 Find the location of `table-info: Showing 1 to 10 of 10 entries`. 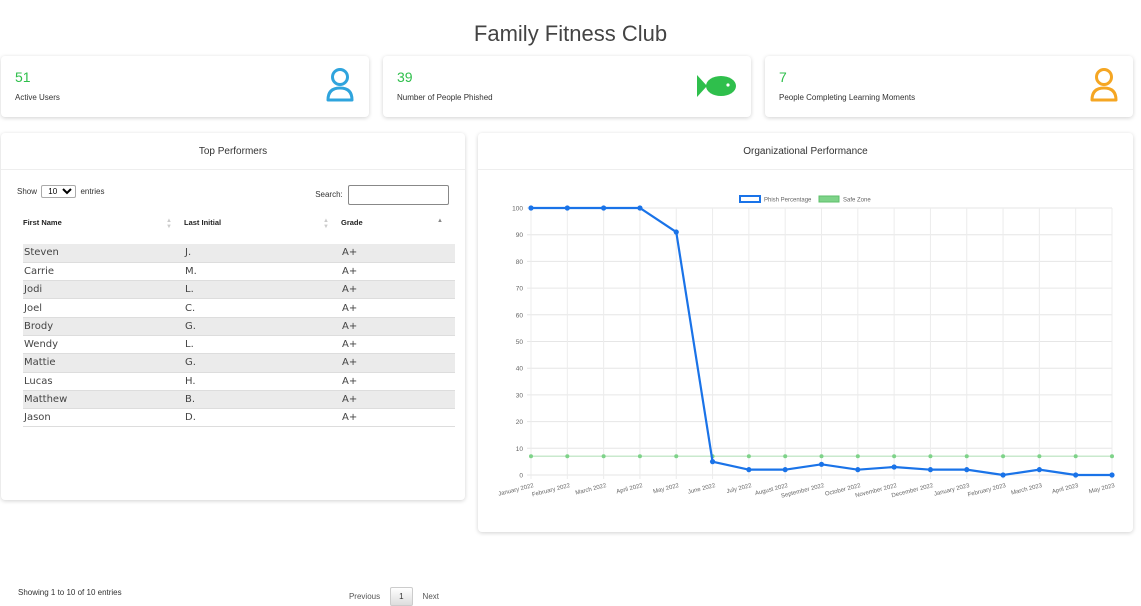

table-info: Showing 1 to 10 of 10 entries is located at coordinates (70, 592).